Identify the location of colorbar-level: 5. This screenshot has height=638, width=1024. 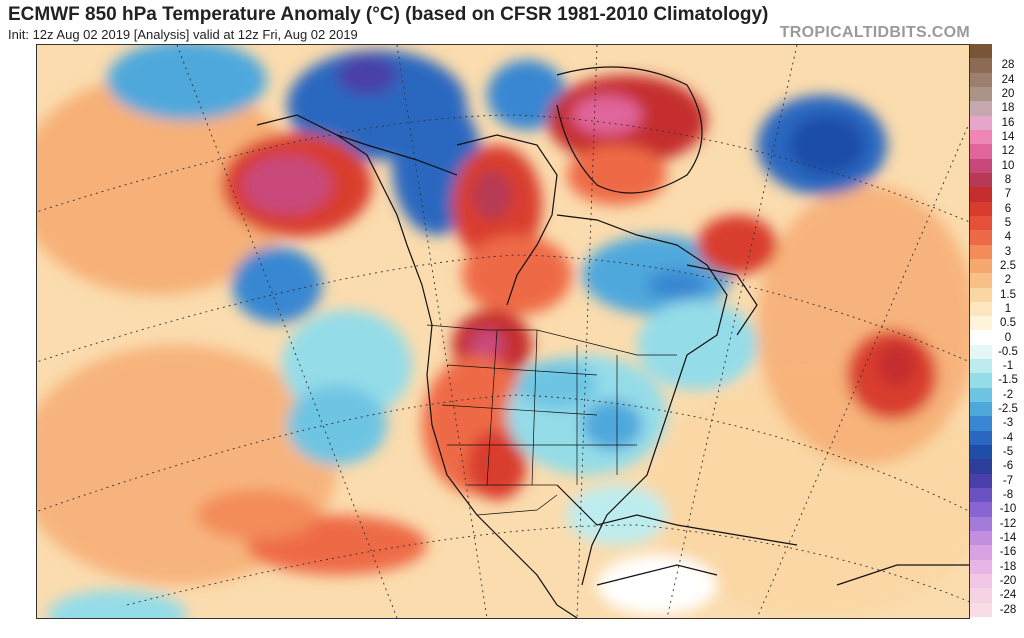
(997, 223).